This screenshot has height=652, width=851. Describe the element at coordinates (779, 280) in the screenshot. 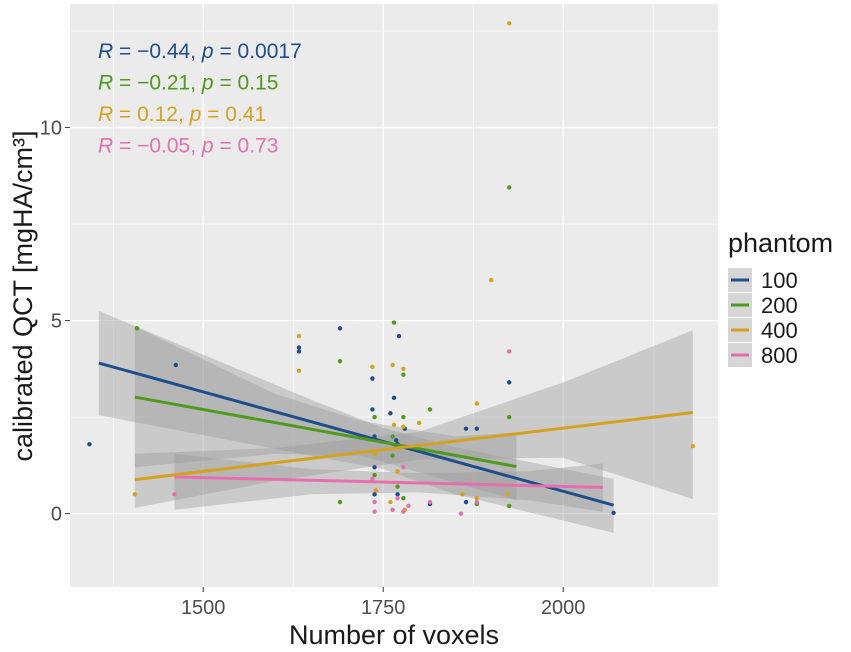

I see `legend-label-100: 100` at that location.